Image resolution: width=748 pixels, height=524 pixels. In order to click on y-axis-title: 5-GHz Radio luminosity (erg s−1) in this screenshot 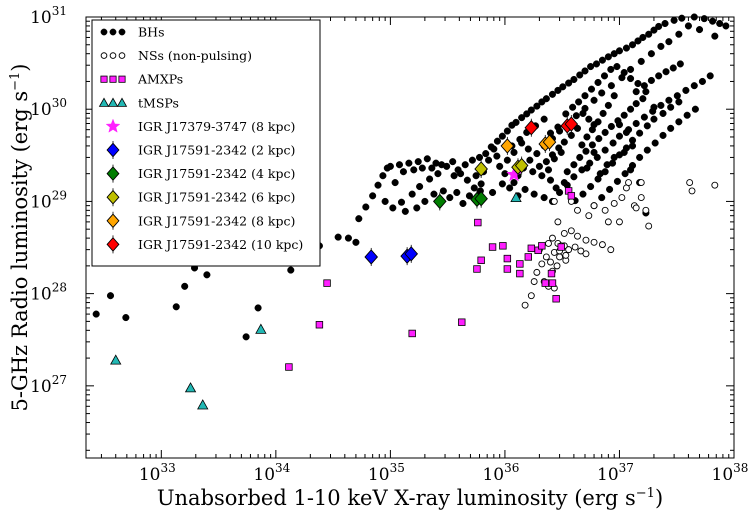, I will do `click(20, 237)`.